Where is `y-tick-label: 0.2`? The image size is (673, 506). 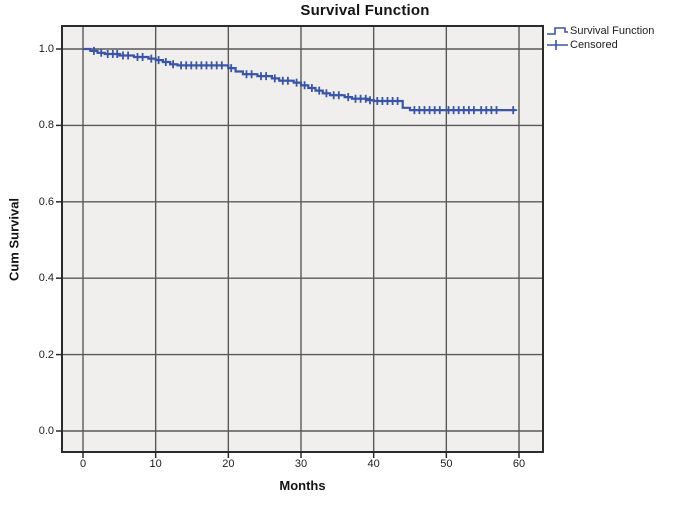 y-tick-label: 0.2 is located at coordinates (46, 354).